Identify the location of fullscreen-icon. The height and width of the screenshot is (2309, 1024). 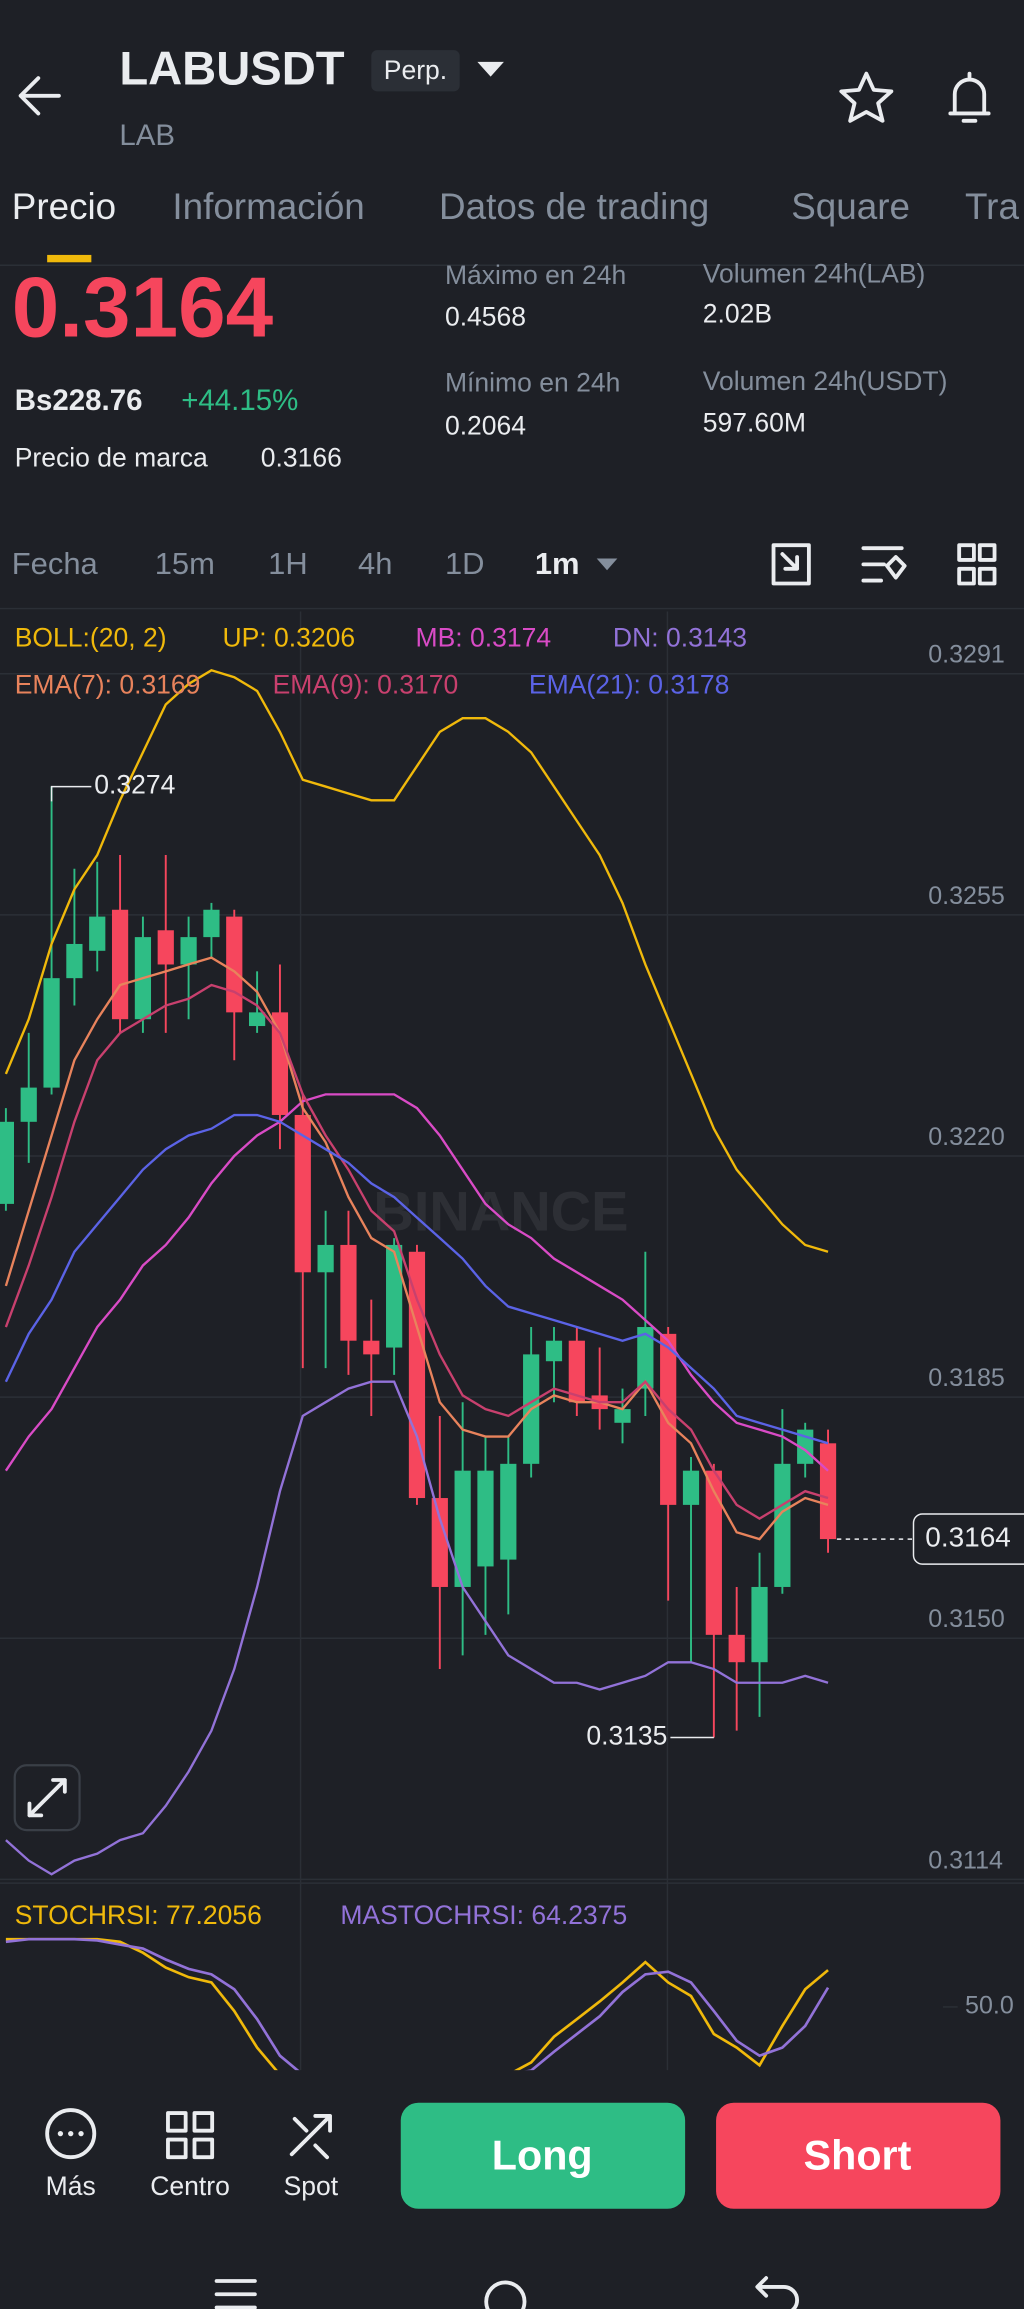
(47, 1798).